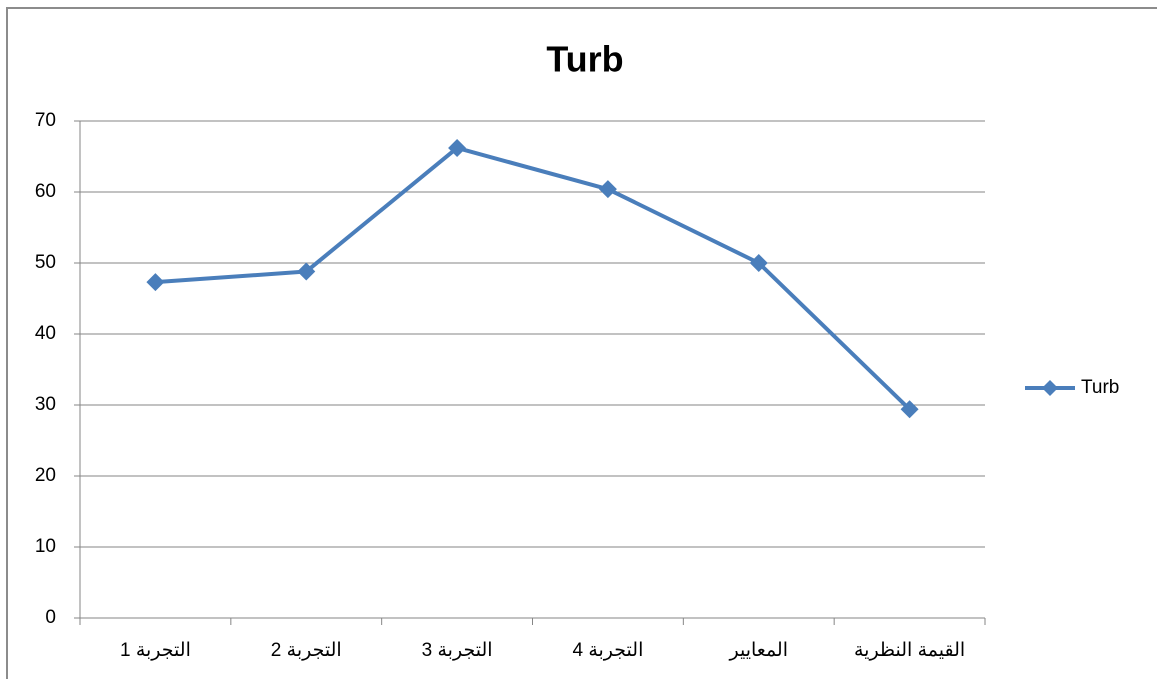 The height and width of the screenshot is (679, 1157). Describe the element at coordinates (45, 475) in the screenshot. I see `y-tick-label: 20` at that location.